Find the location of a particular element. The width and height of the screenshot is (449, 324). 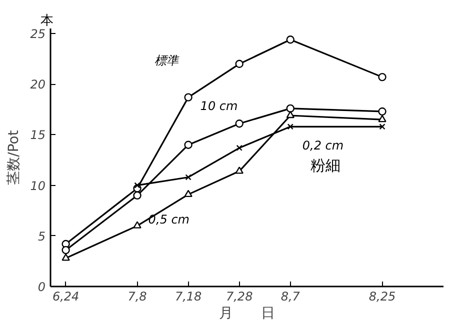

x-tick-label: 7,28 is located at coordinates (240, 297).